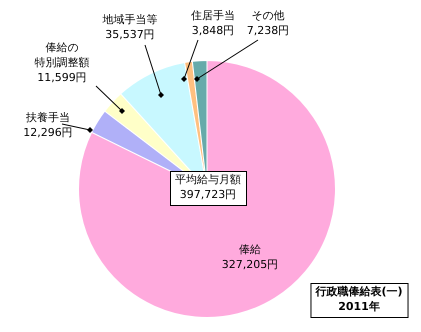 This screenshot has width=421, height=332. I want to click on data-label: 7,238円, so click(268, 30).